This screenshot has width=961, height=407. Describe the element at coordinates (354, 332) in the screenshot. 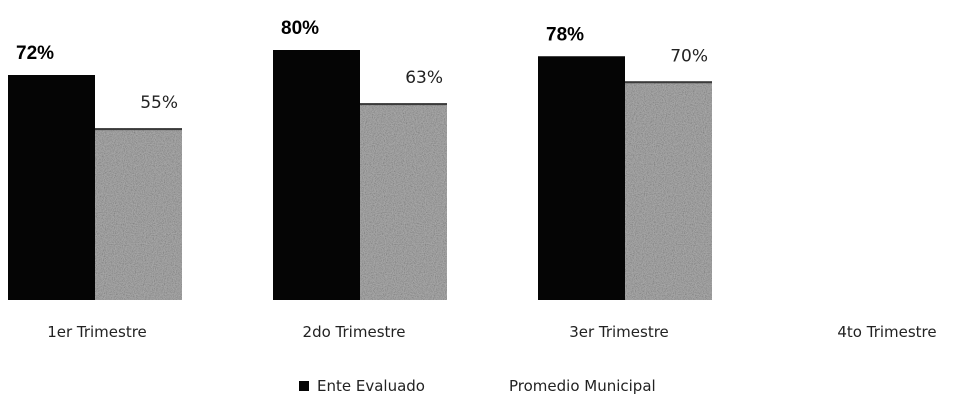

I see `category-label-2do-trimestre: 2do Trimestre` at that location.